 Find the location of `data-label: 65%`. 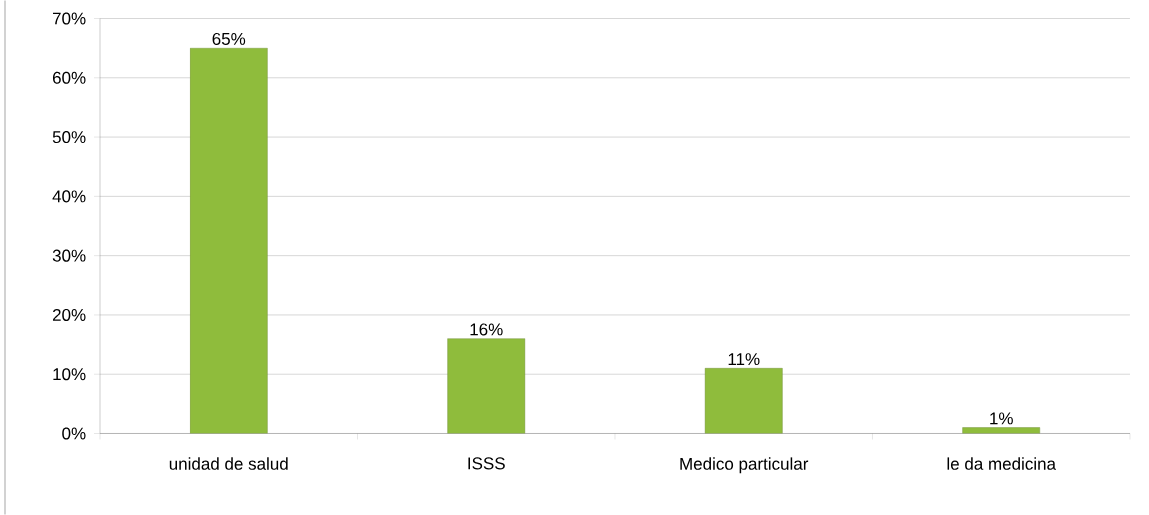

data-label: 65% is located at coordinates (229, 38).